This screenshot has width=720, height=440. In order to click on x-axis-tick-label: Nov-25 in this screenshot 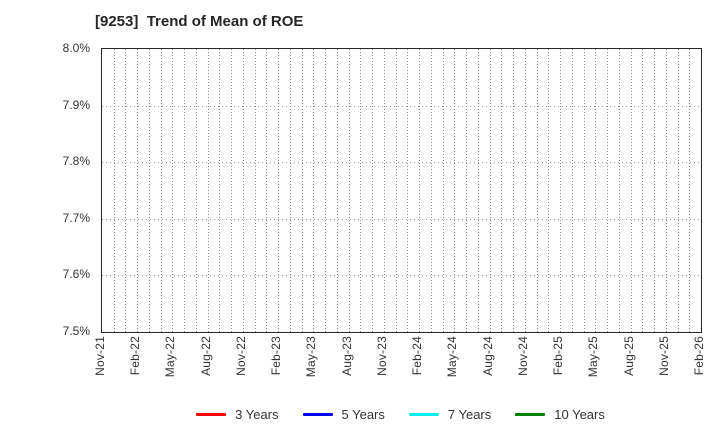, I will do `click(663, 356)`.